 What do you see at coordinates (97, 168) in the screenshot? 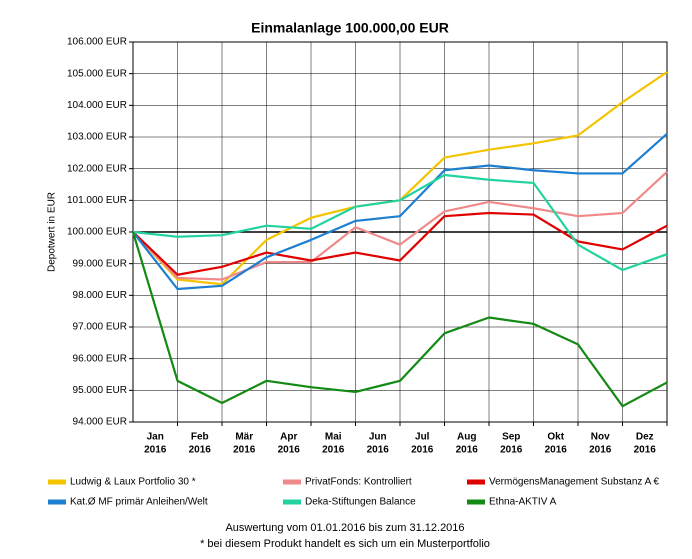
I see `y-tick-label: 102.000 EUR` at bounding box center [97, 168].